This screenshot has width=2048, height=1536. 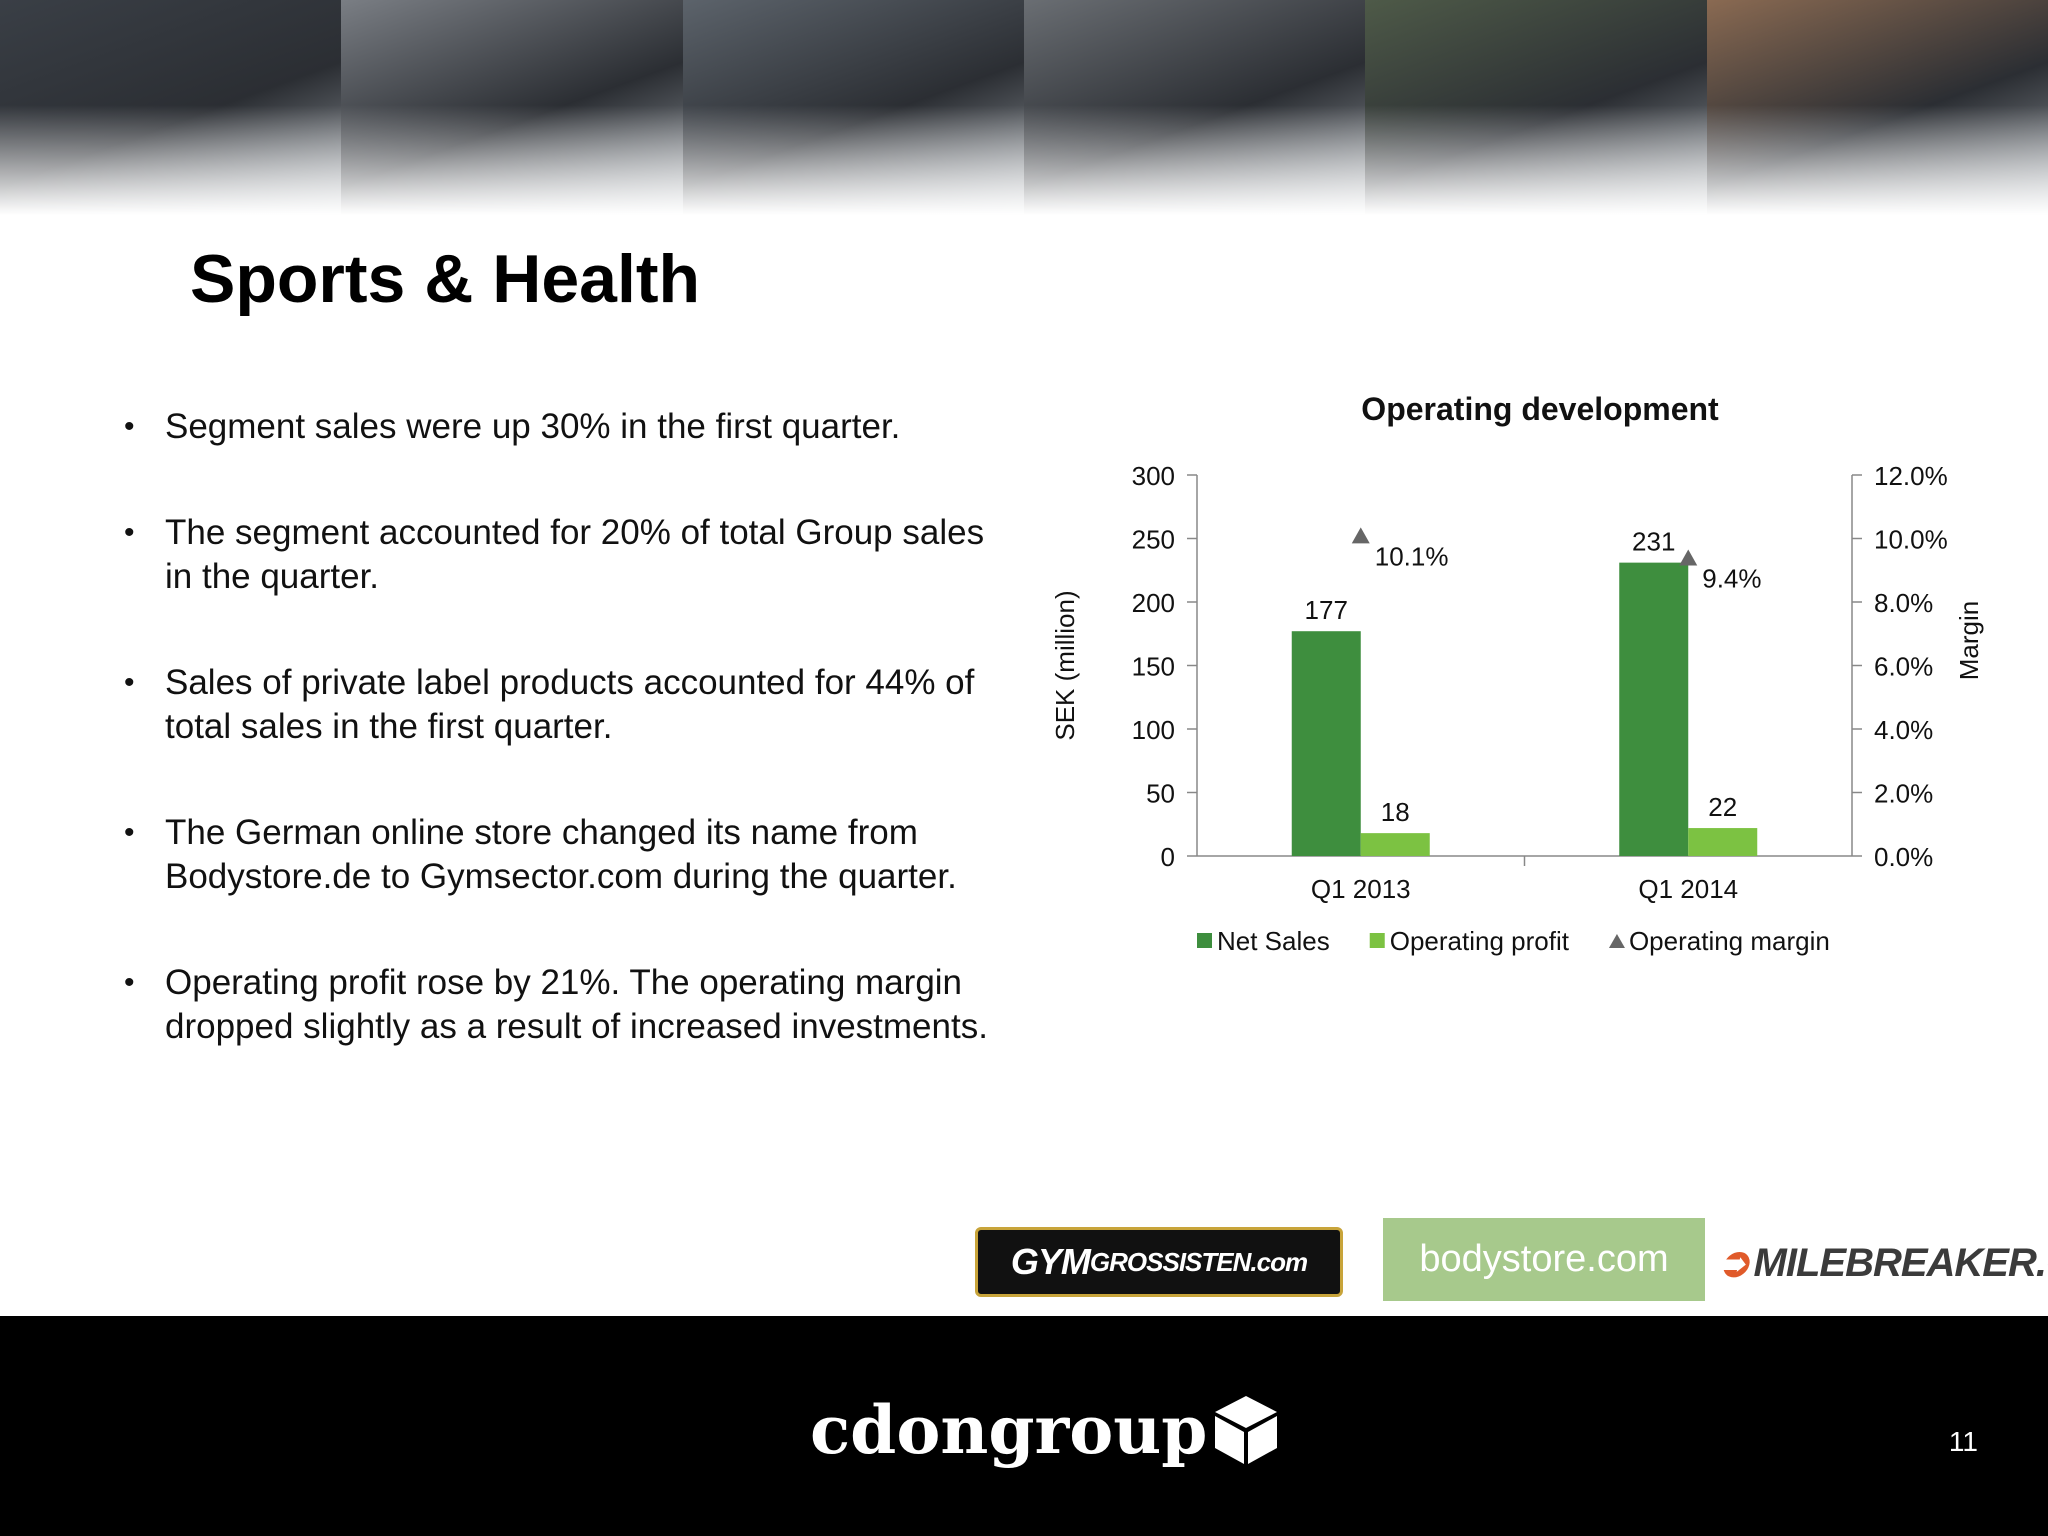 What do you see at coordinates (1153, 540) in the screenshot?
I see `y-tick-label: 250` at bounding box center [1153, 540].